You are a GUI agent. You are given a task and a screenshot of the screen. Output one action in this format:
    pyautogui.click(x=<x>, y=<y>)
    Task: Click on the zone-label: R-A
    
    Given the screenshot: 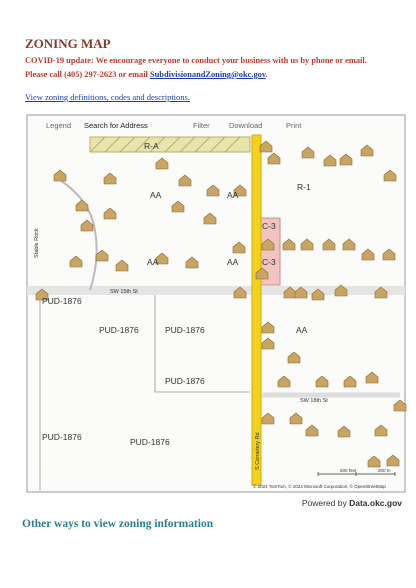 What is the action you would take?
    pyautogui.click(x=151, y=146)
    